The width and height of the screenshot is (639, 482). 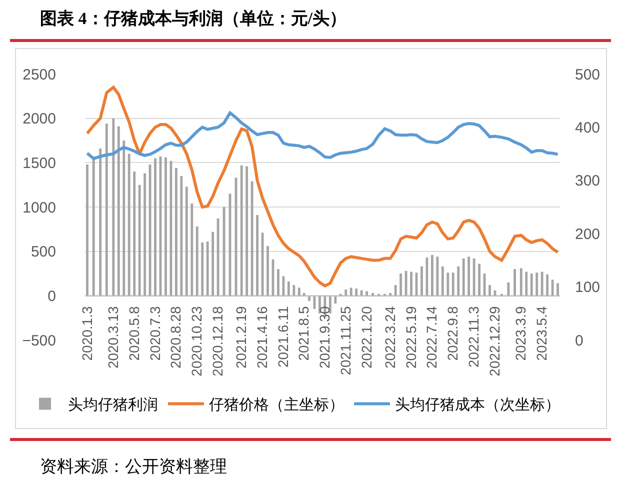 I want to click on y2-tick-label: 200, so click(x=587, y=234).